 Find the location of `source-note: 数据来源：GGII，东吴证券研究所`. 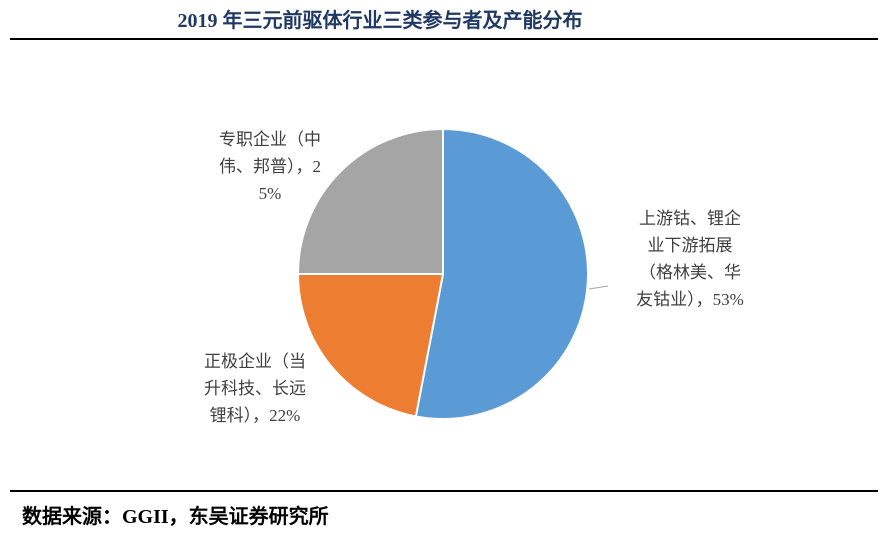

source-note: 数据来源：GGII，东吴证券研究所 is located at coordinates (175, 517).